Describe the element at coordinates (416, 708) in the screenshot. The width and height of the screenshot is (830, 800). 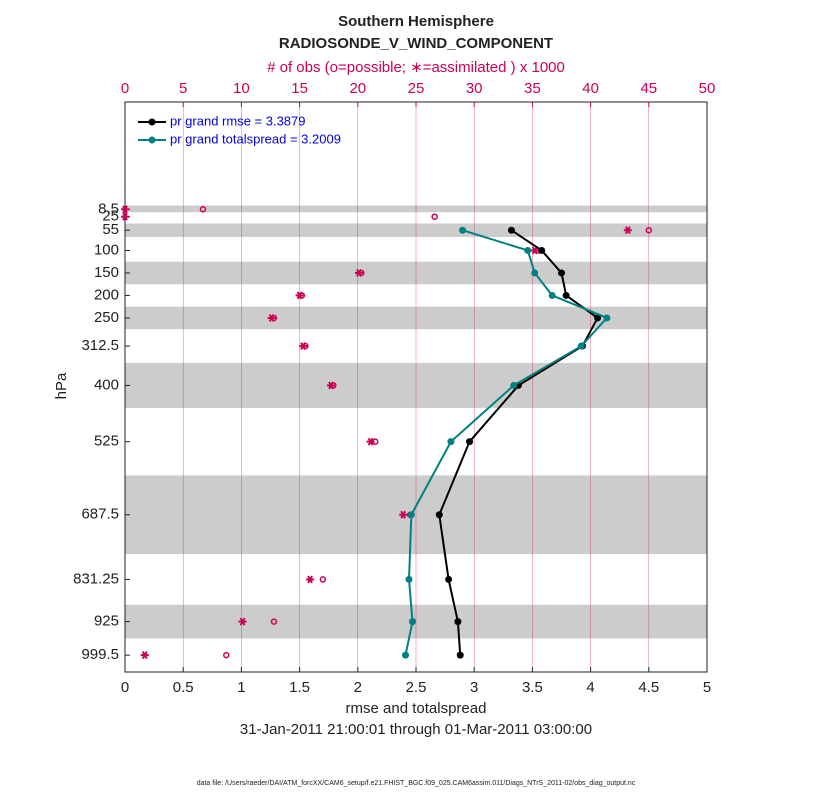
I see `x-axis-label: rmse and totalspread` at that location.